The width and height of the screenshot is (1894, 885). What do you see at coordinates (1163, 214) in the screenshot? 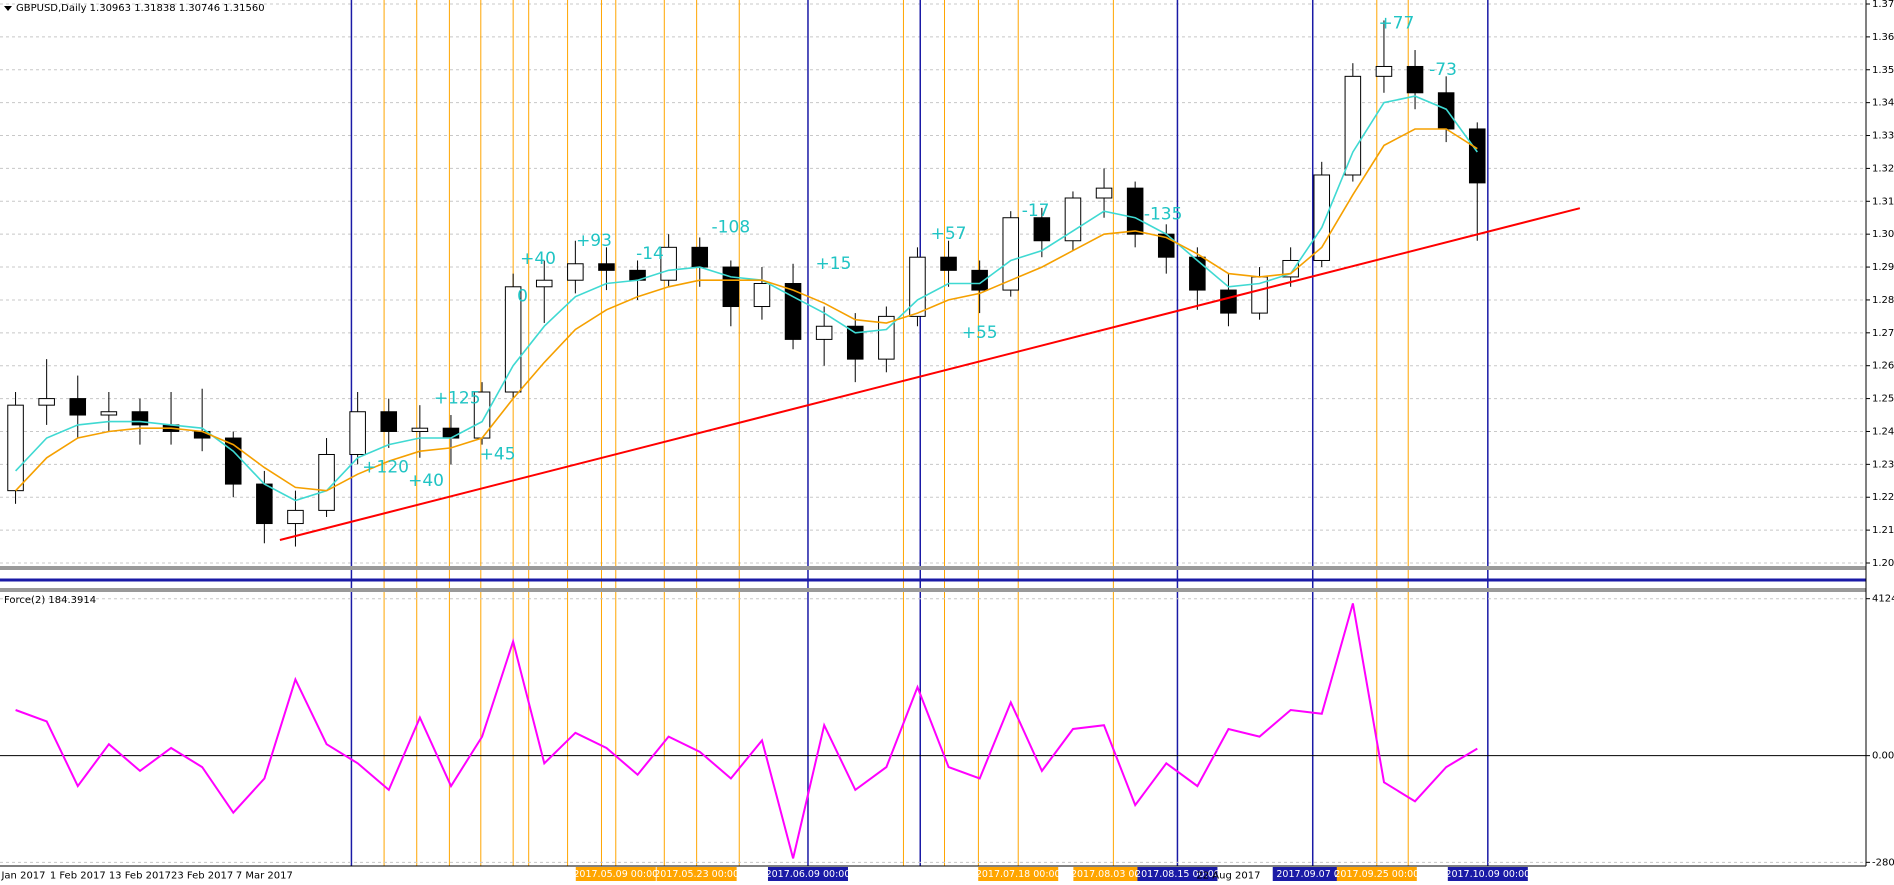
I see `annotation: -135` at bounding box center [1163, 214].